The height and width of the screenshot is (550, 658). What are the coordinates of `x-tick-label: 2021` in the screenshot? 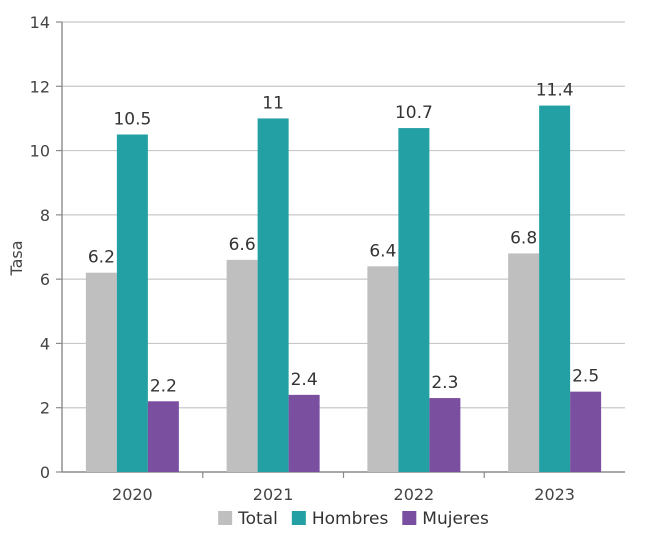 It's located at (273, 494).